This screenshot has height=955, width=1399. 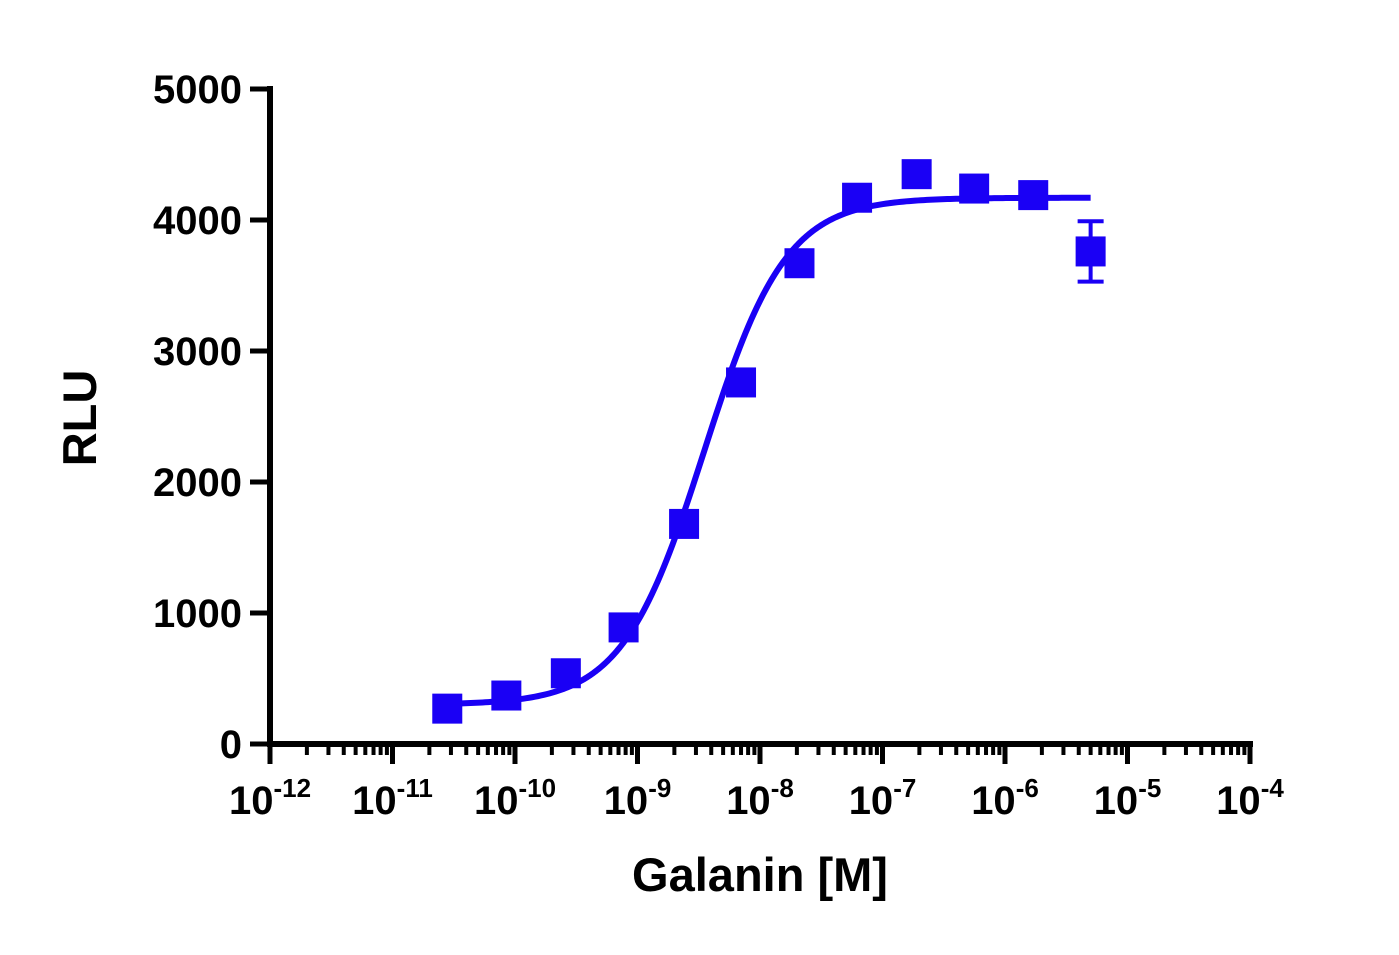 I want to click on x-tick-label: 10⁻¹², so click(x=270, y=798).